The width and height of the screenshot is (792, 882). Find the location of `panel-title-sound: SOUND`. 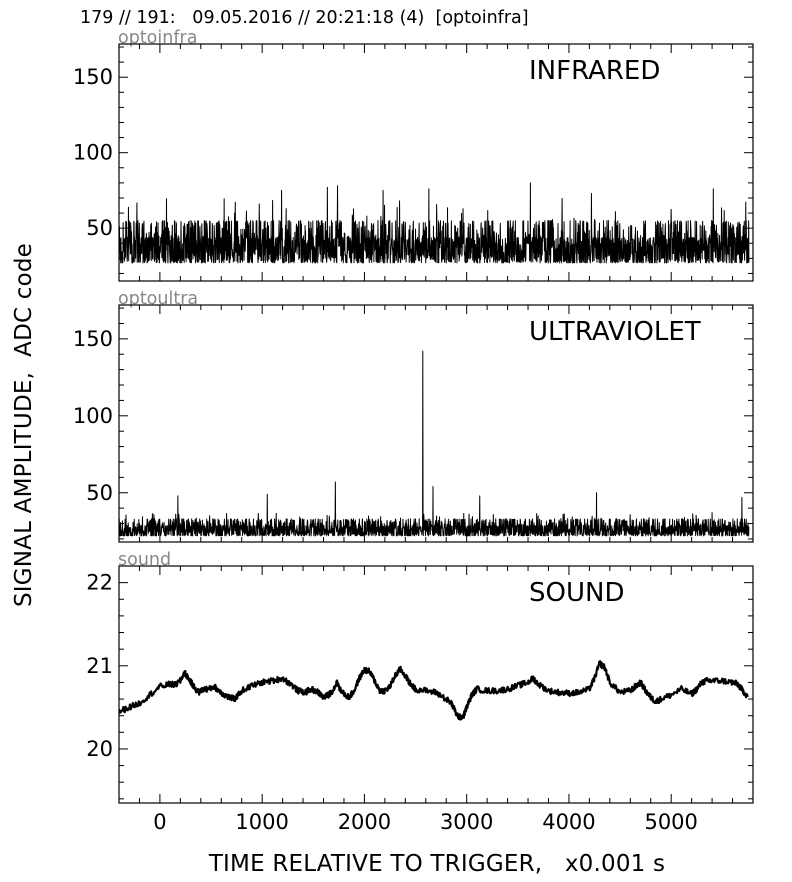

panel-title-sound: SOUND is located at coordinates (576, 593).